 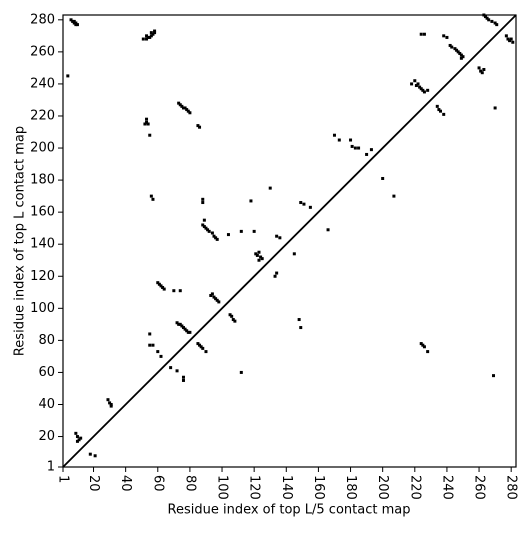 What do you see at coordinates (63, 479) in the screenshot?
I see `x-tick-label: 1` at bounding box center [63, 479].